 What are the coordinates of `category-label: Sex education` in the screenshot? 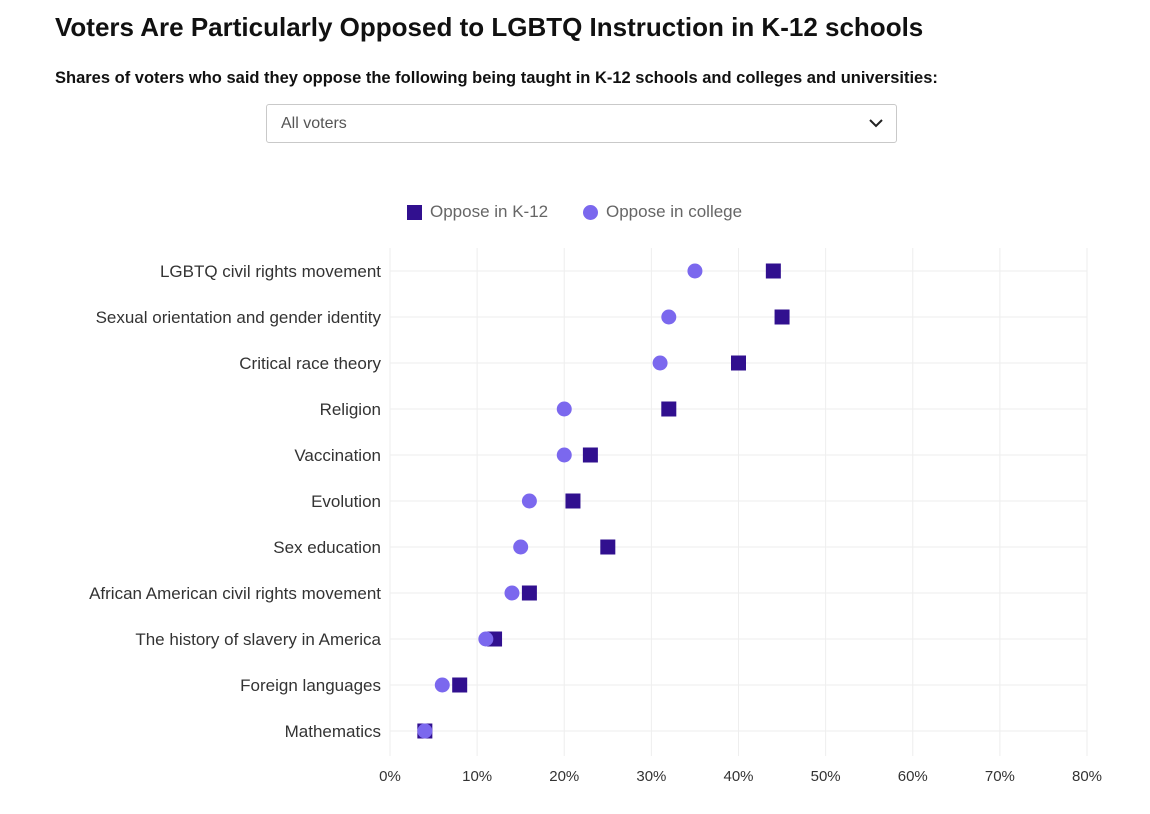 It's located at (327, 547).